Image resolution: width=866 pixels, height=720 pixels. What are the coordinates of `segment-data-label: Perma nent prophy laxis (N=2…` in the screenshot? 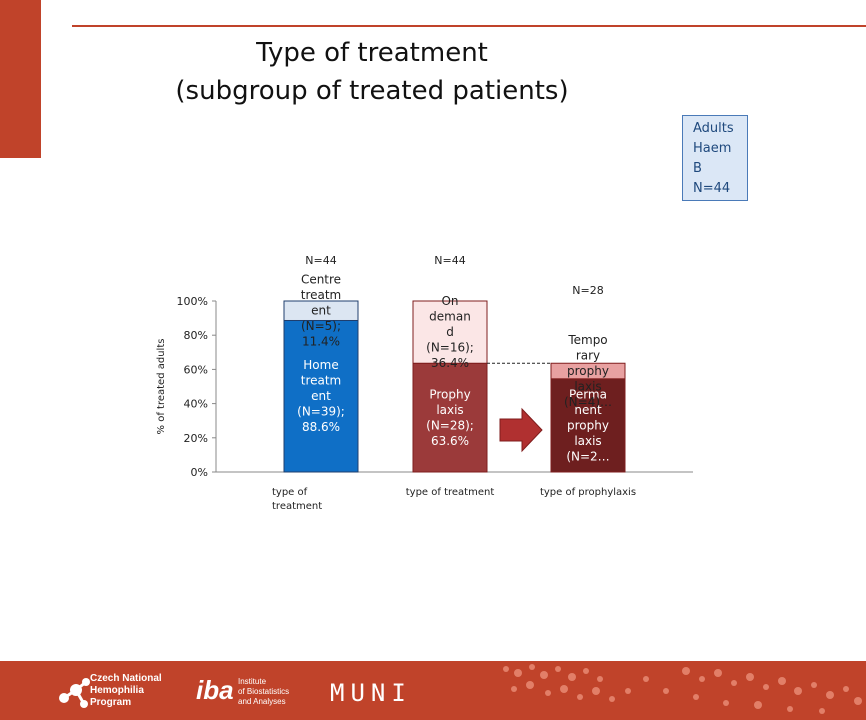 It's located at (587, 425).